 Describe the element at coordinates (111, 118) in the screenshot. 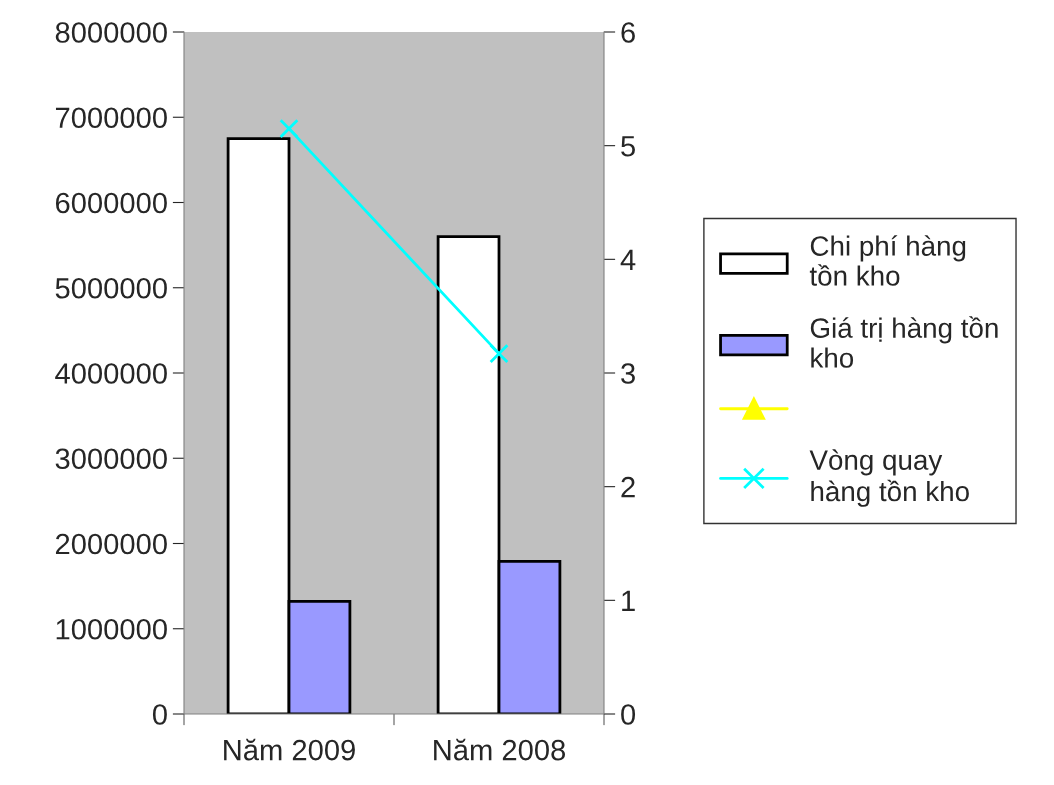

I see `y-tick-label: 7000000` at that location.